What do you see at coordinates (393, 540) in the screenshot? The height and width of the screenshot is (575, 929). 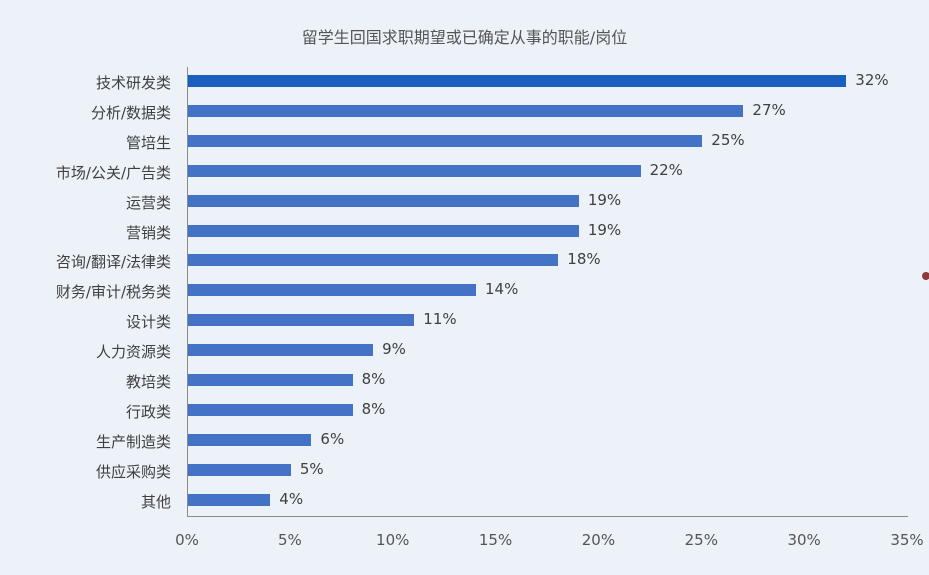 I see `x-tick-label: 10%` at bounding box center [393, 540].